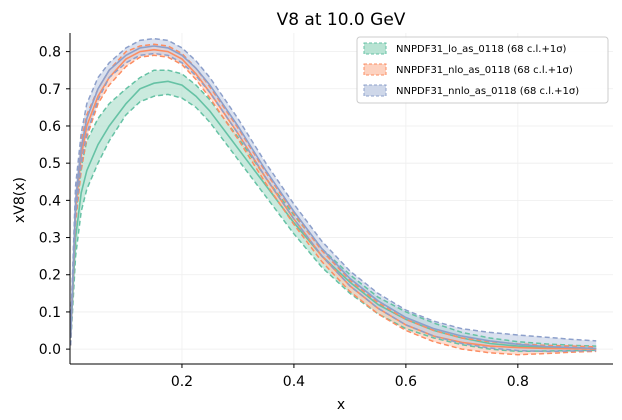 The width and height of the screenshot is (622, 420). Describe the element at coordinates (50, 239) in the screenshot. I see `y-tick-label: 0.3` at that location.